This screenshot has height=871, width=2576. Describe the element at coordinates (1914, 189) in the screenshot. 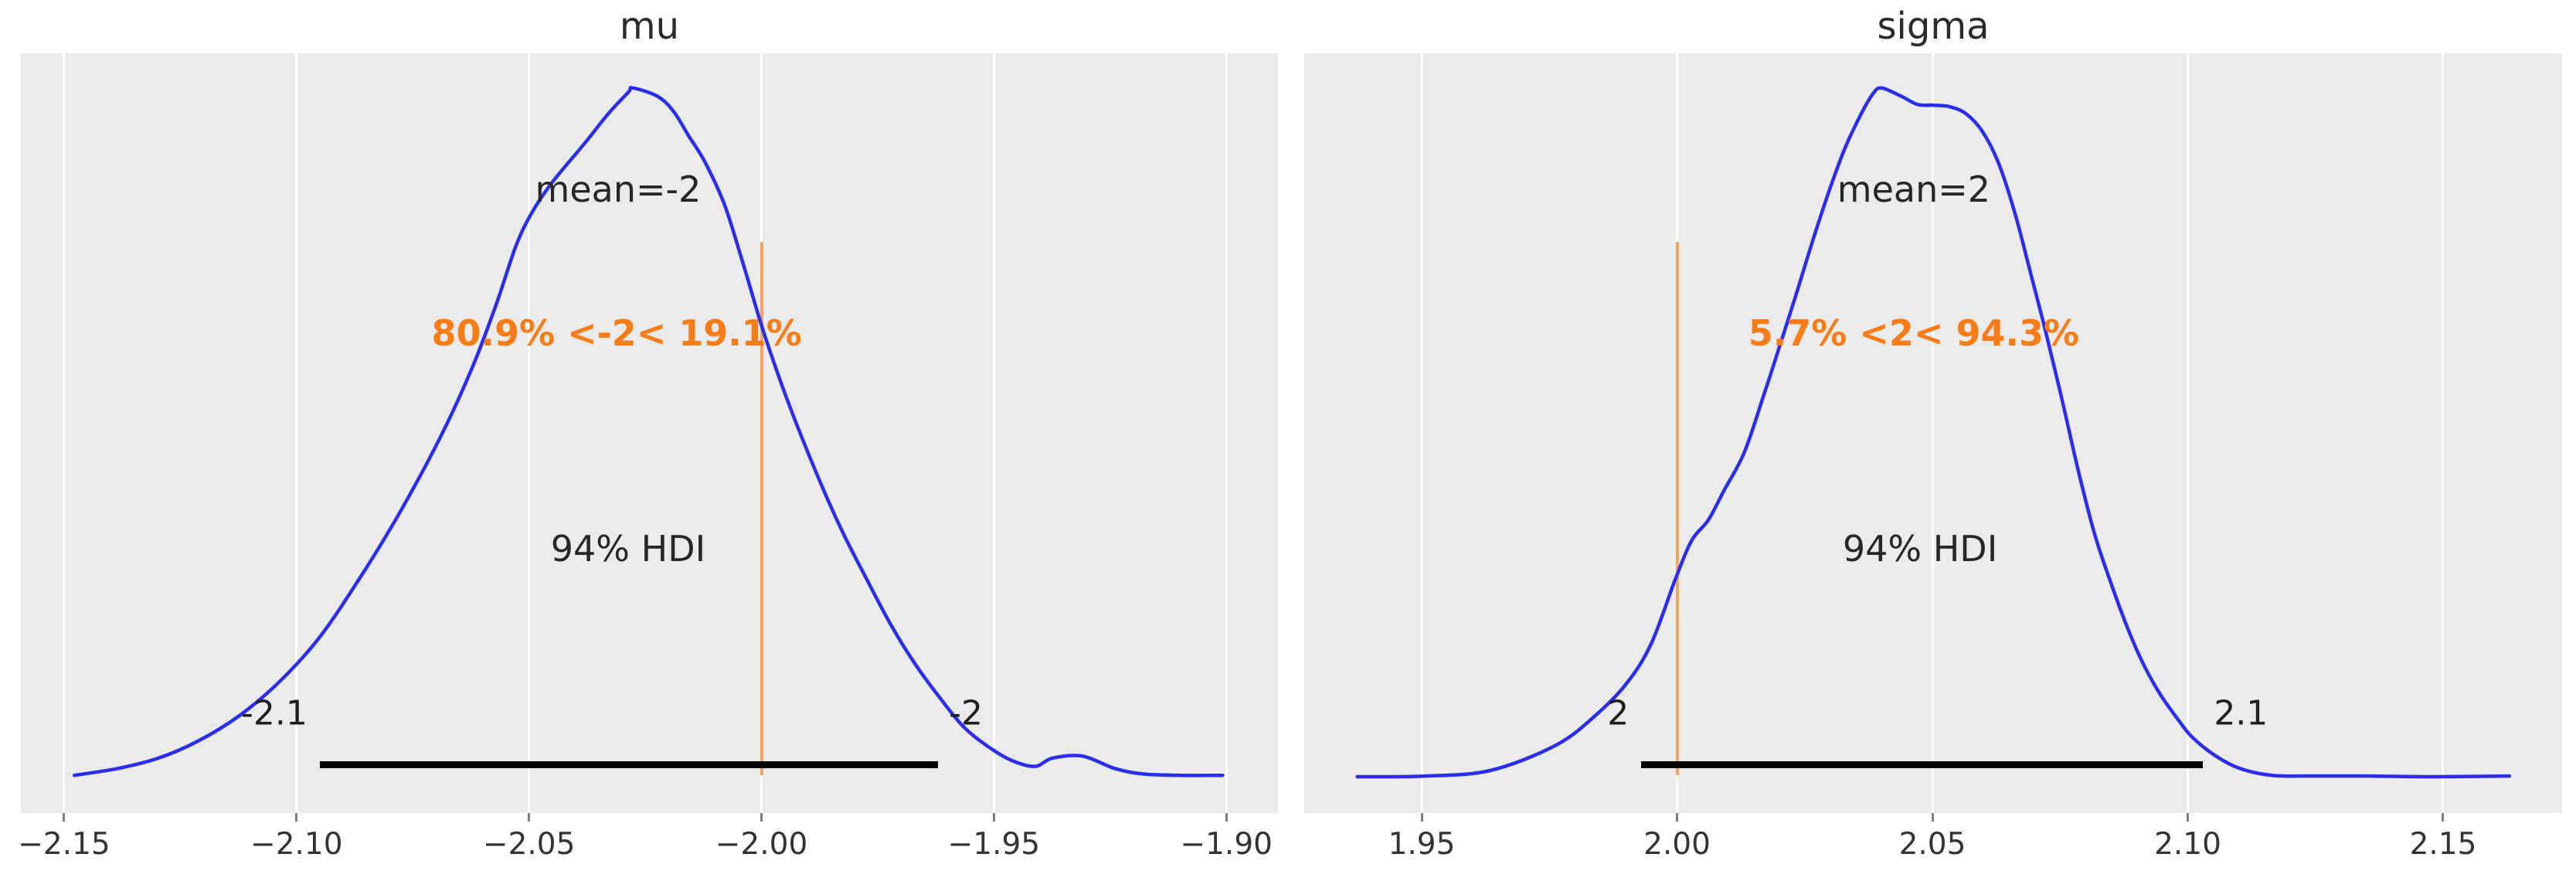

I see `mean-label: mean=2` at that location.